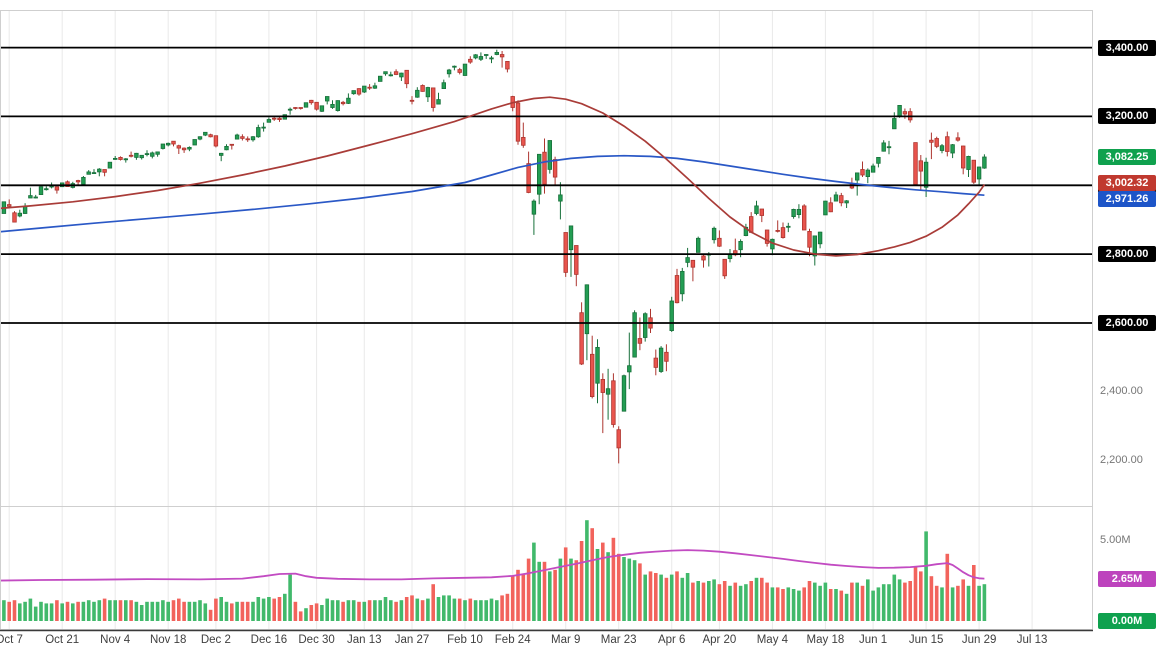 The image size is (1161, 653). I want to click on price-line-label: 3,400.00, so click(1127, 47).